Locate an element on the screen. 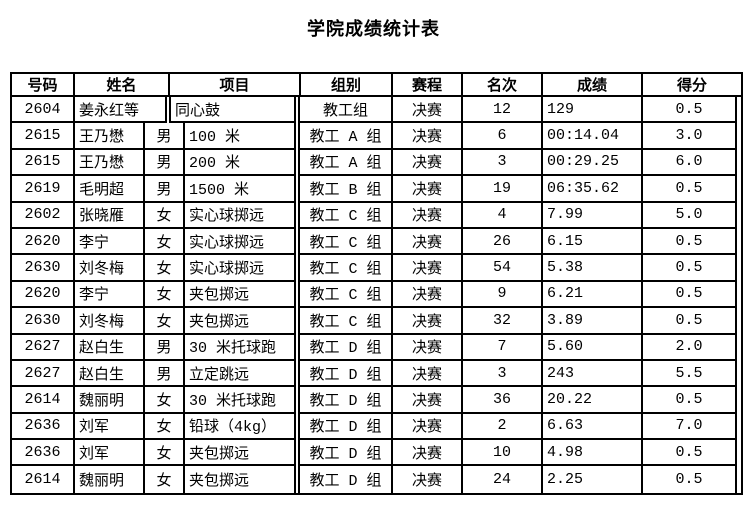 The width and height of the screenshot is (747, 505). cell-result: 6.21 is located at coordinates (593, 295).